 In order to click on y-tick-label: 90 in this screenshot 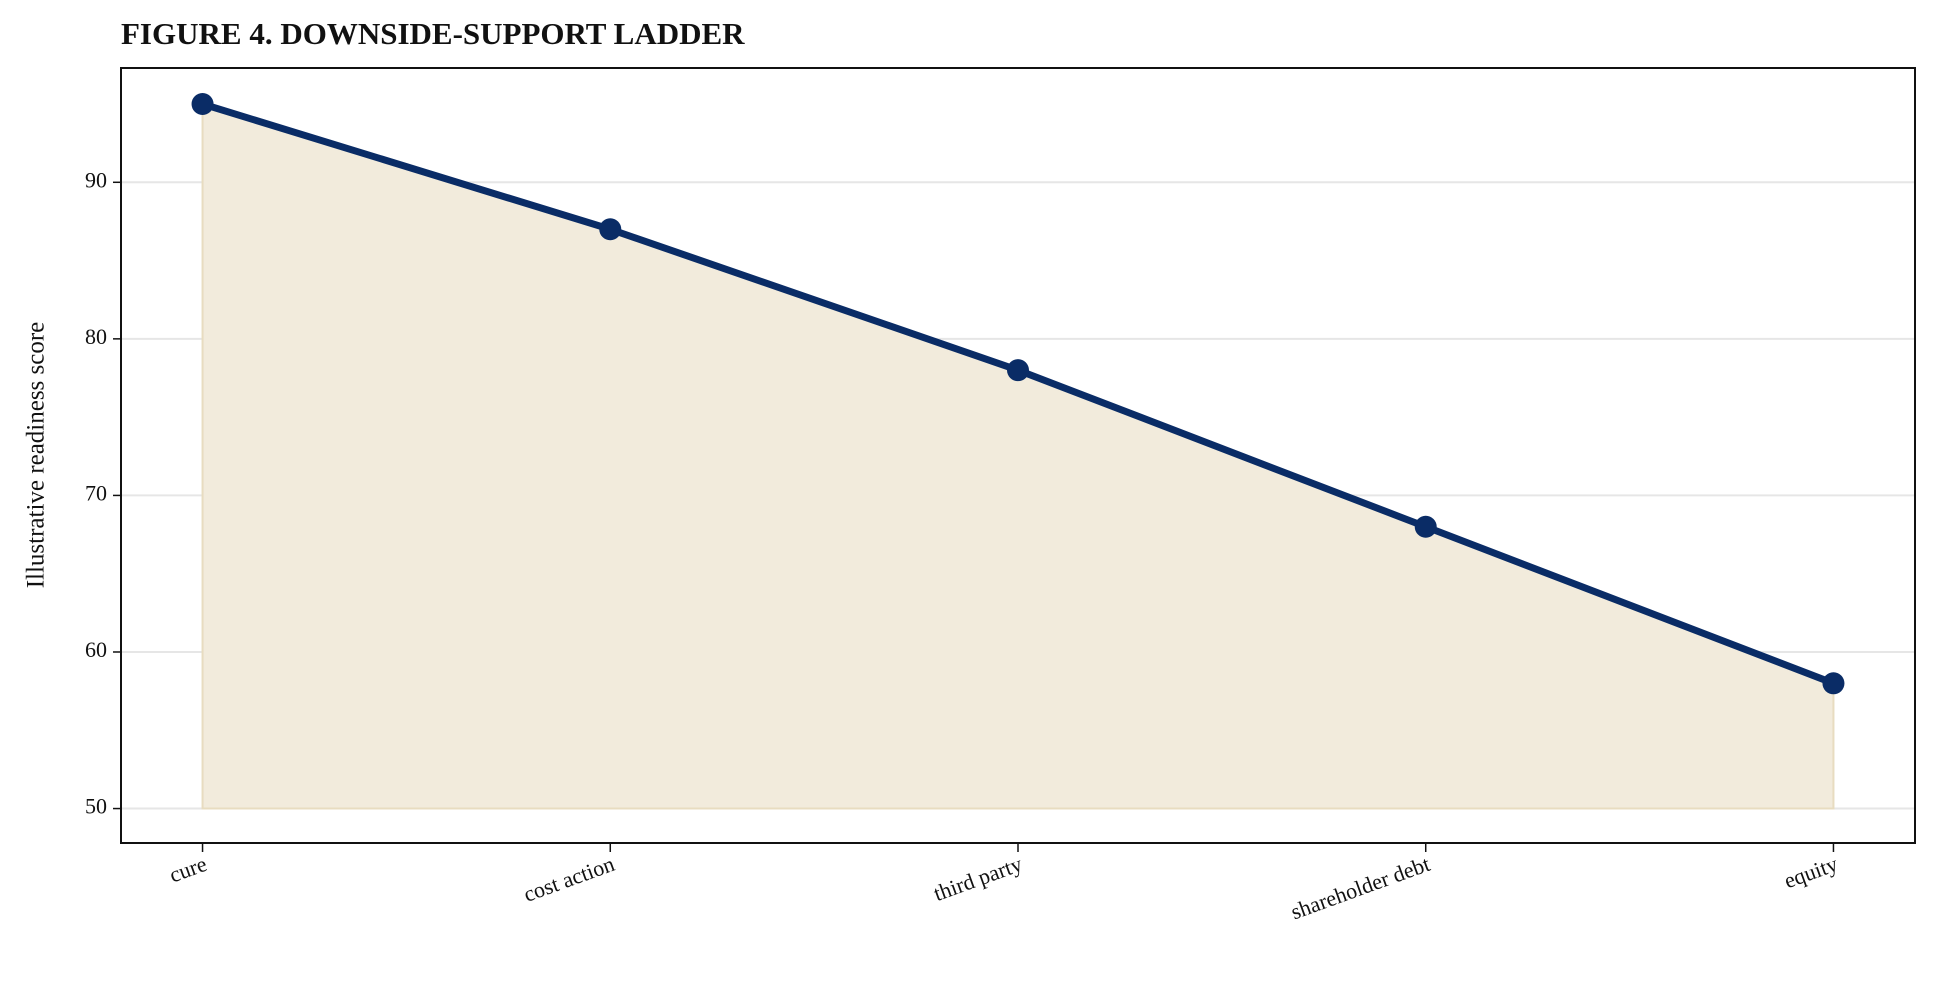, I will do `click(96, 179)`.